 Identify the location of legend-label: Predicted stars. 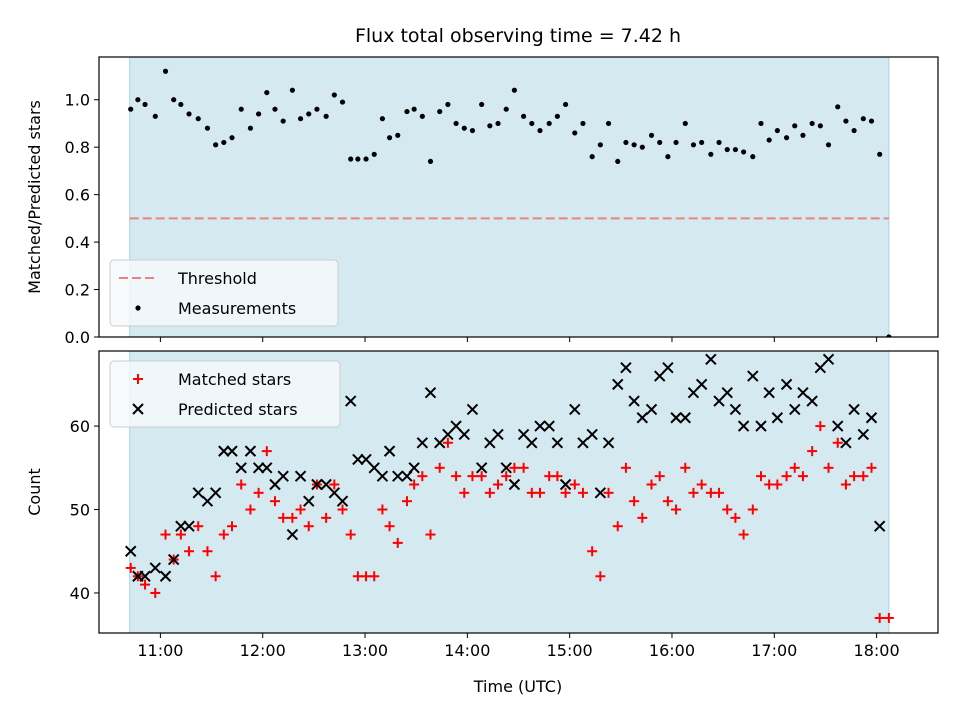
(238, 409).